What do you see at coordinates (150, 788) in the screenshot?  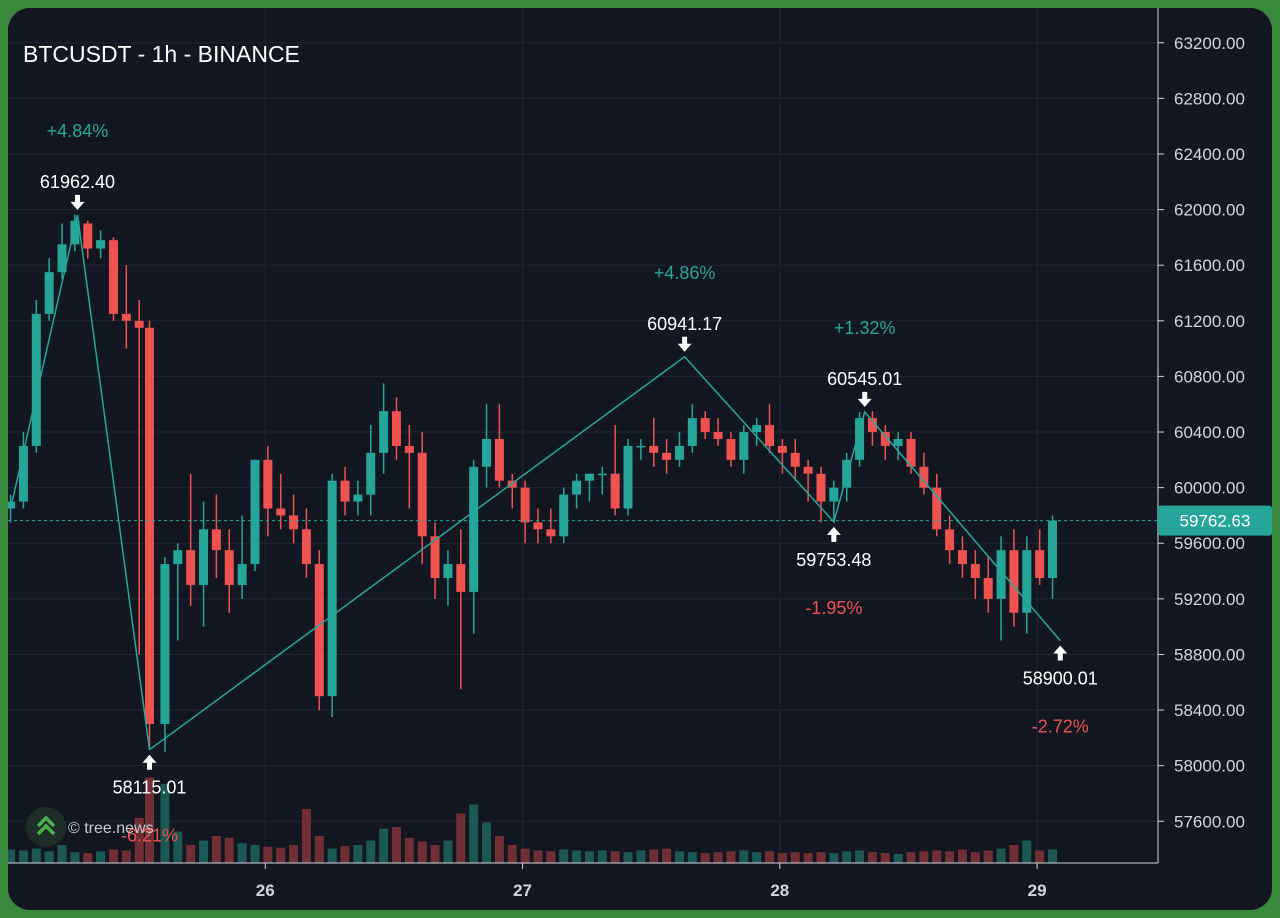 I see `extreme-price-label: 58115.01` at bounding box center [150, 788].